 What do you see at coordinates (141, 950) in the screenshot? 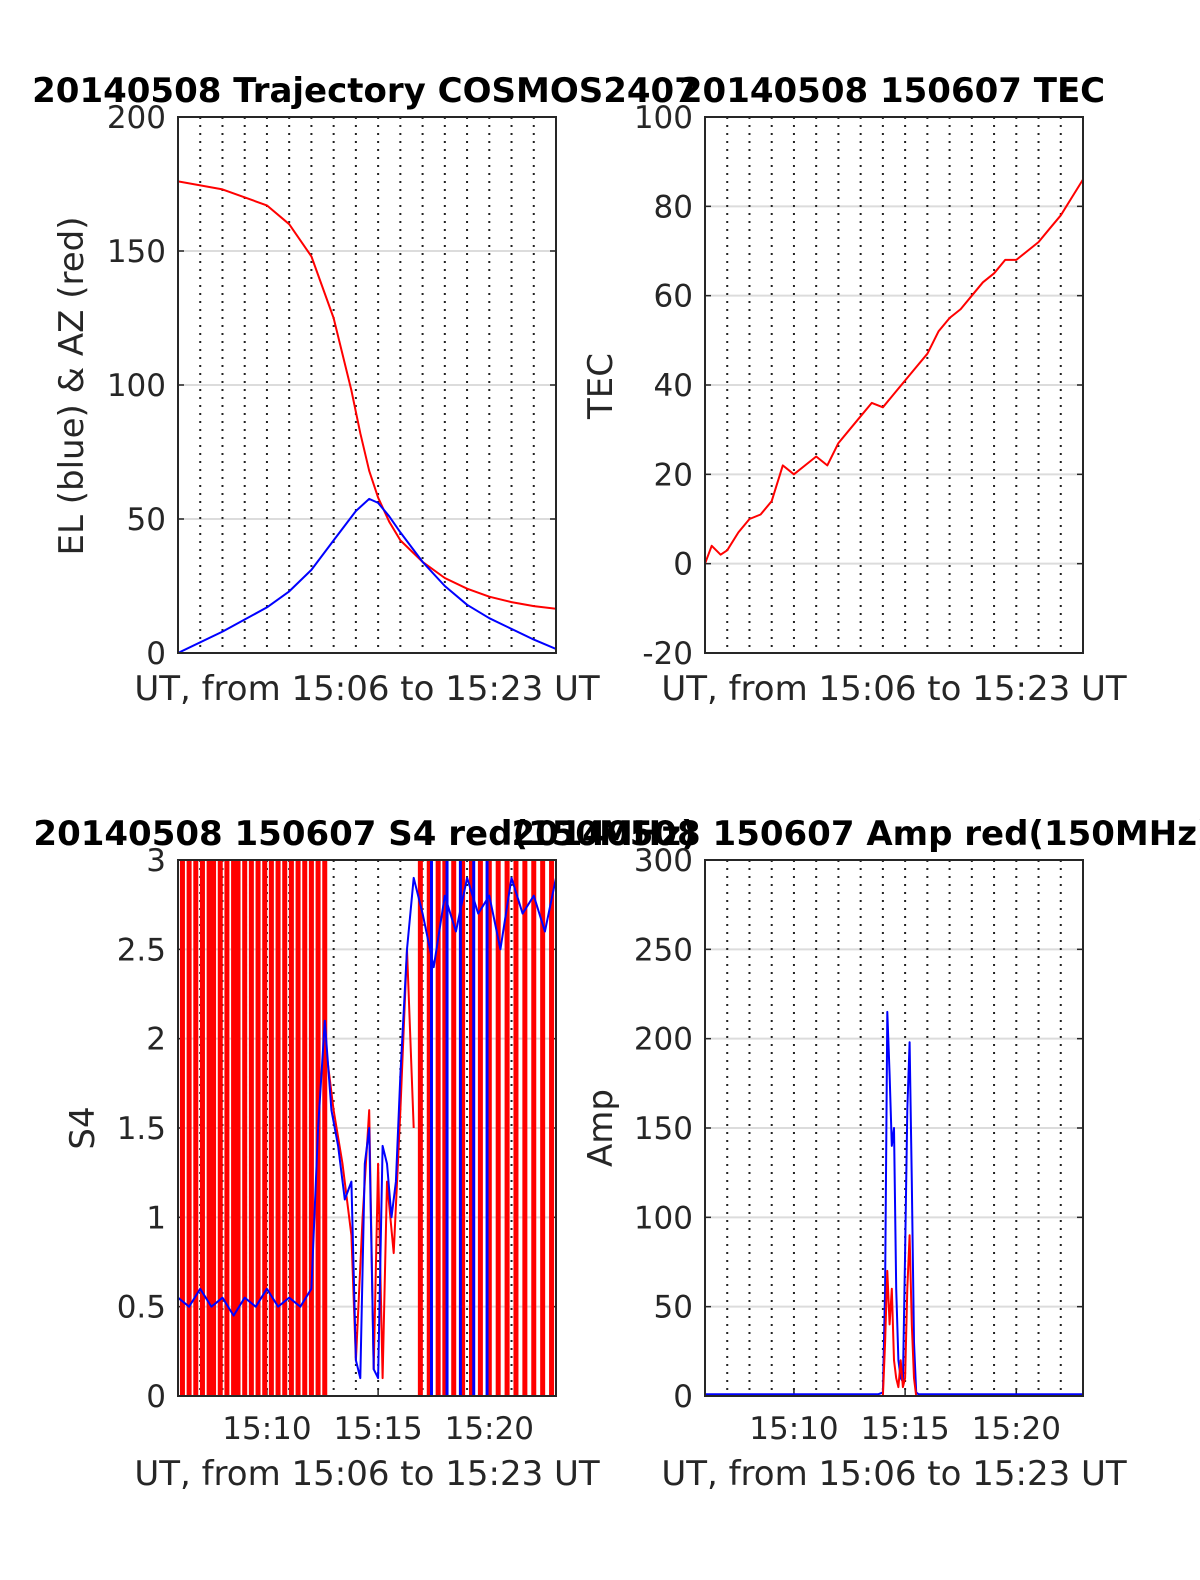
I see `y-tick-label: 2.5` at bounding box center [141, 950].